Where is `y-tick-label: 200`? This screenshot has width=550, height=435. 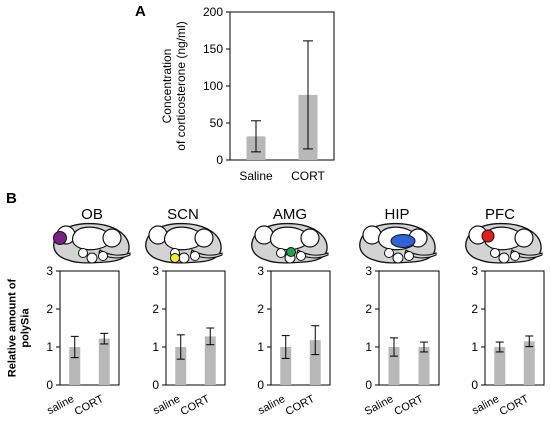 y-tick-label: 200 is located at coordinates (213, 12).